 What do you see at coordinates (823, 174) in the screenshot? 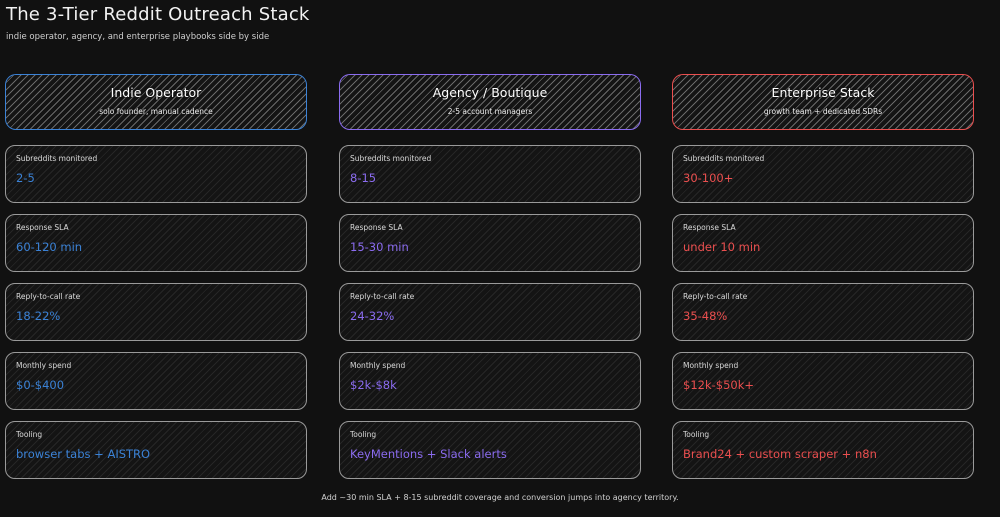
I see `metric-card-subreddits: Subreddits monitored 30-100+` at bounding box center [823, 174].